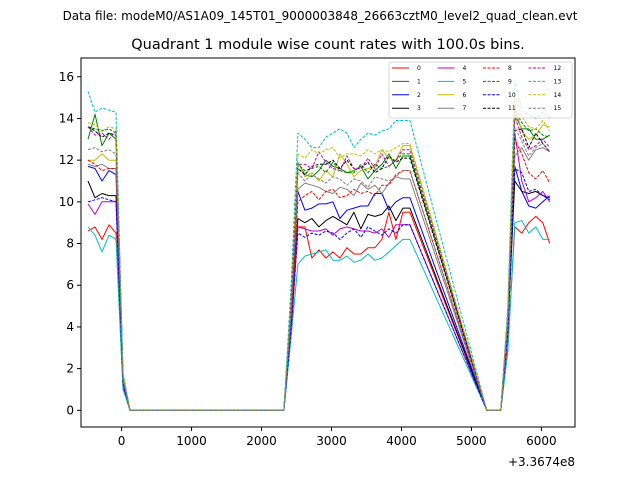  I want to click on legend-label-7: 7, so click(465, 108).